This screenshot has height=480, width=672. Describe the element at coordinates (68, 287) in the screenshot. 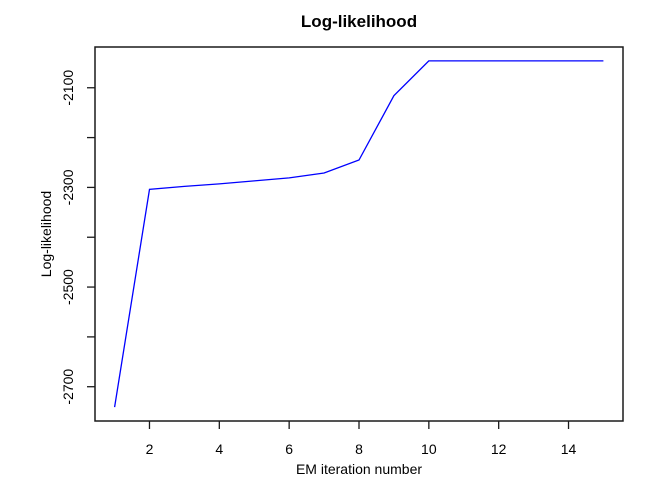

I see `y-tick-label: -2500` at that location.